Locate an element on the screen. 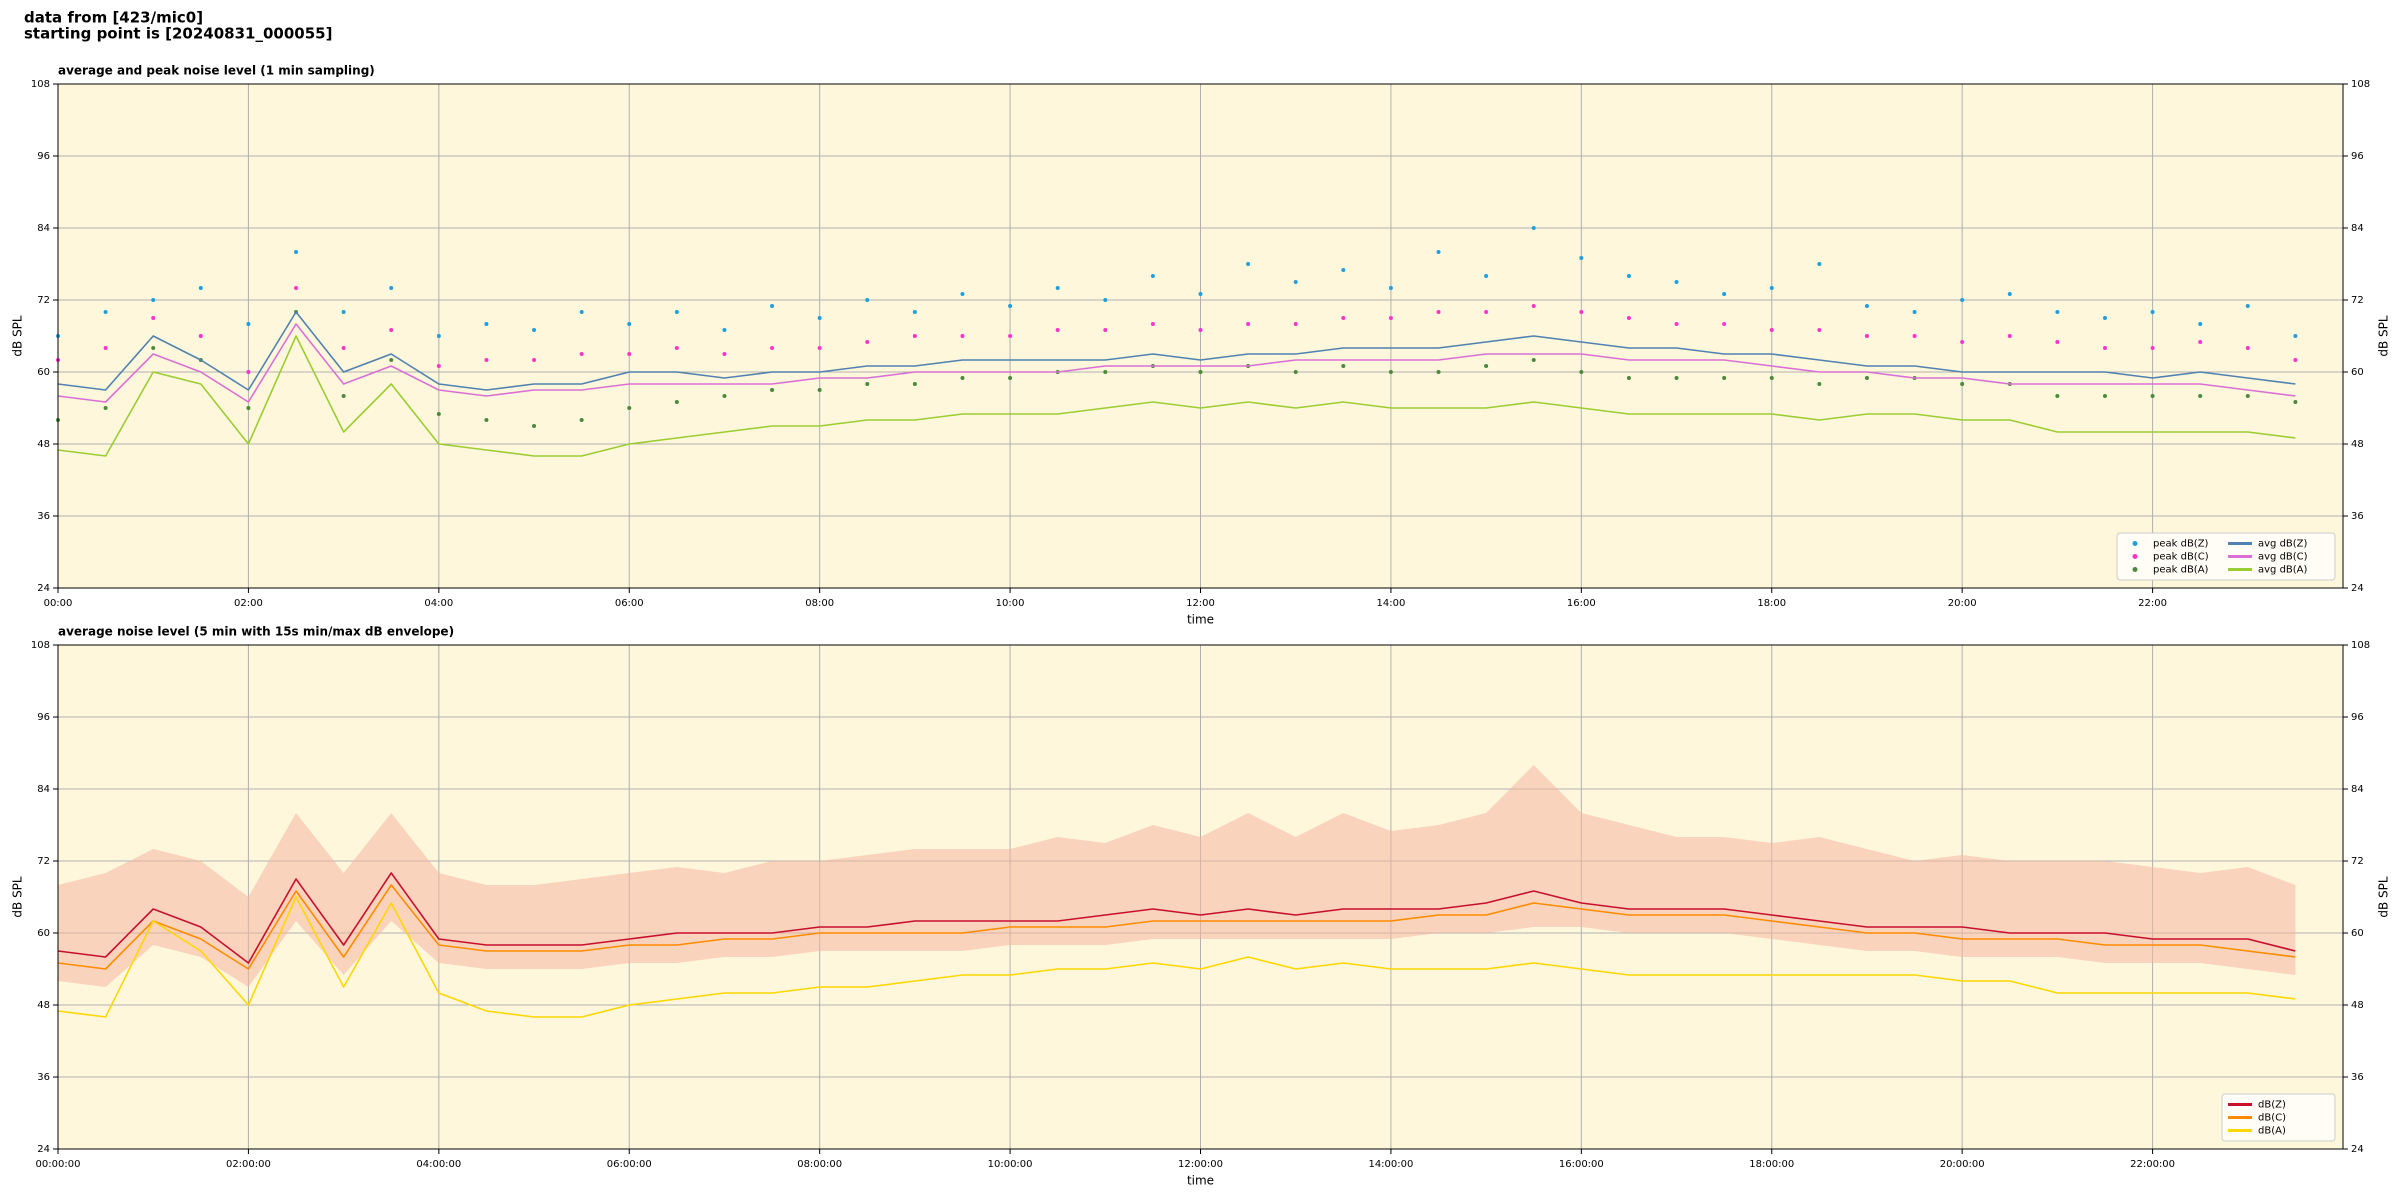 This screenshot has height=1200, width=2400. x-tick-label: 02:00 is located at coordinates (248, 603).